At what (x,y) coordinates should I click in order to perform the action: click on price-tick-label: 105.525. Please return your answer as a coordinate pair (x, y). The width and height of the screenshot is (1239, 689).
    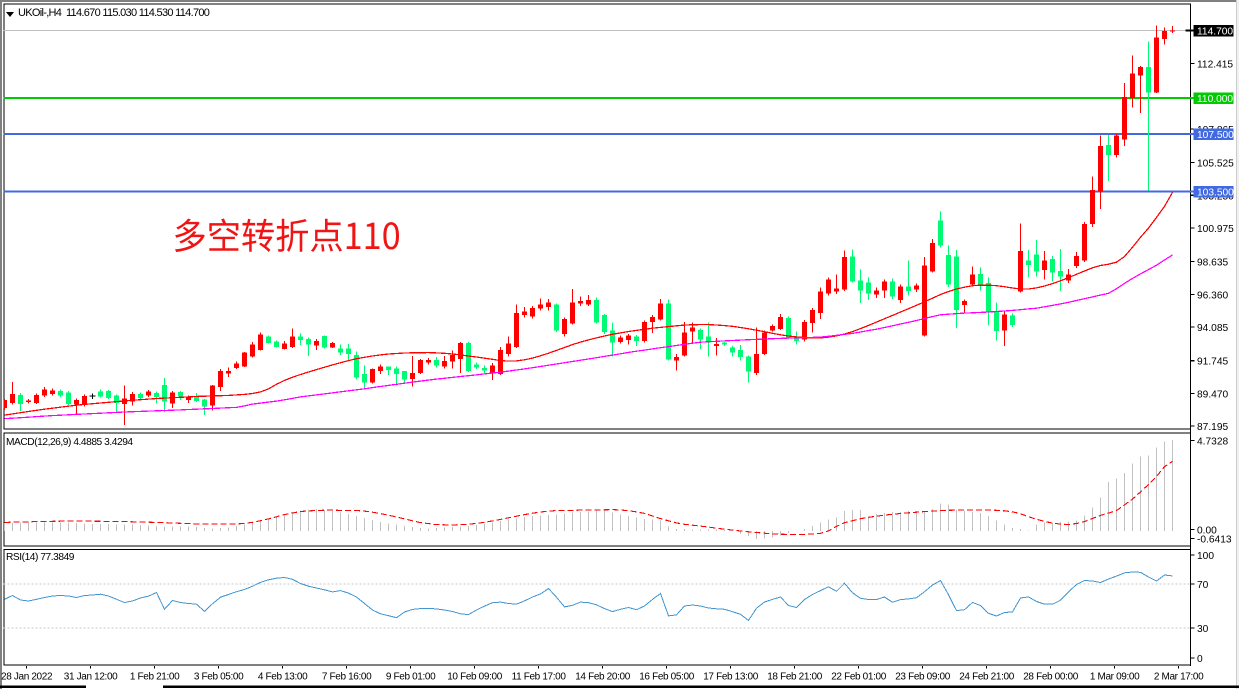
    Looking at the image, I should click on (1215, 164).